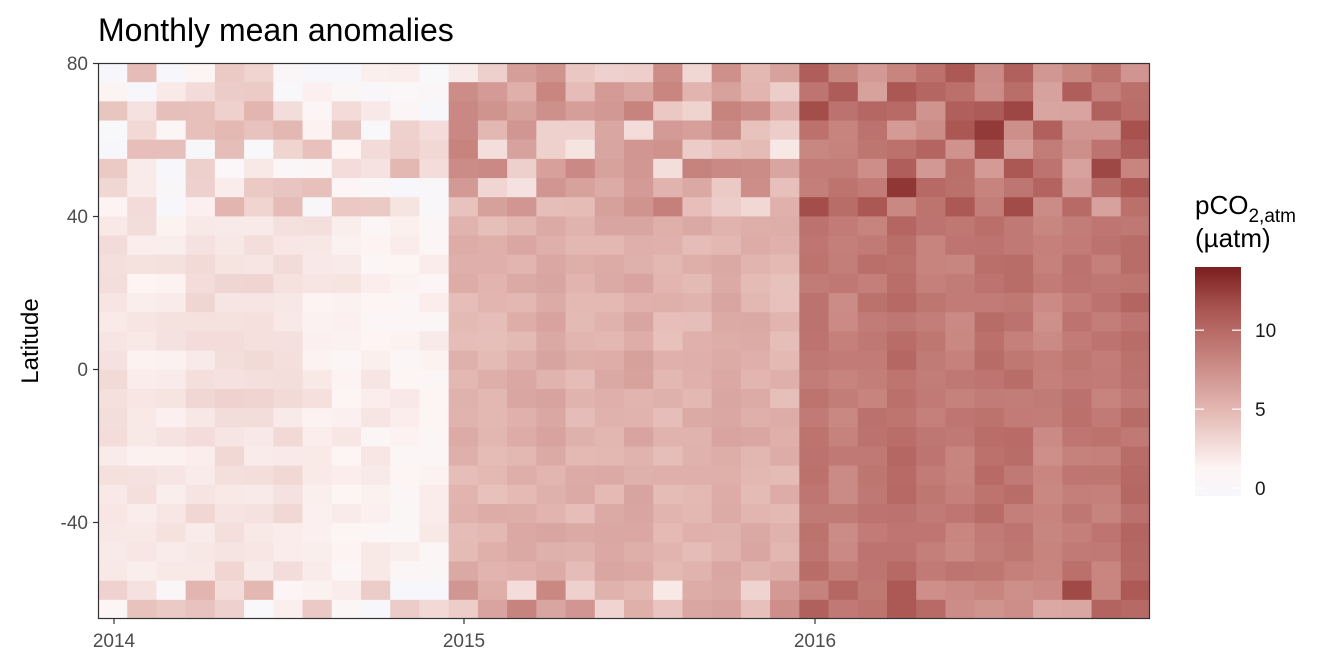 This screenshot has height=672, width=1344. I want to click on colorbar-tick-label: 0, so click(1260, 489).